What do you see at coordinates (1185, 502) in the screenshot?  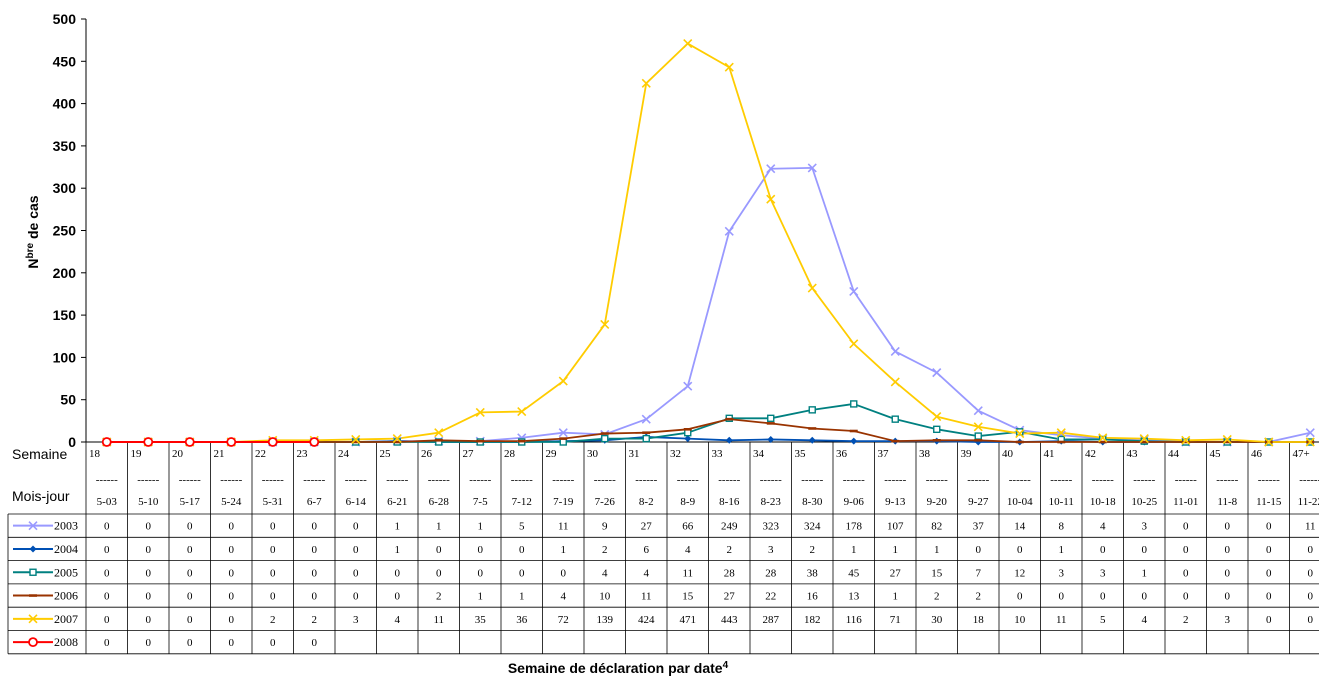 I see `date-label: 11-01` at bounding box center [1185, 502].